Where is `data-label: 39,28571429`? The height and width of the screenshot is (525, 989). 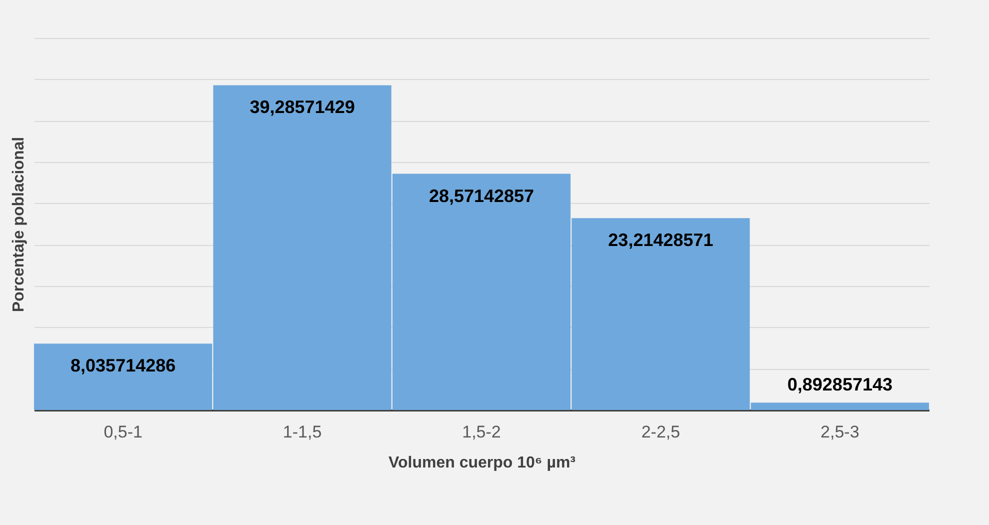 data-label: 39,28571429 is located at coordinates (302, 107).